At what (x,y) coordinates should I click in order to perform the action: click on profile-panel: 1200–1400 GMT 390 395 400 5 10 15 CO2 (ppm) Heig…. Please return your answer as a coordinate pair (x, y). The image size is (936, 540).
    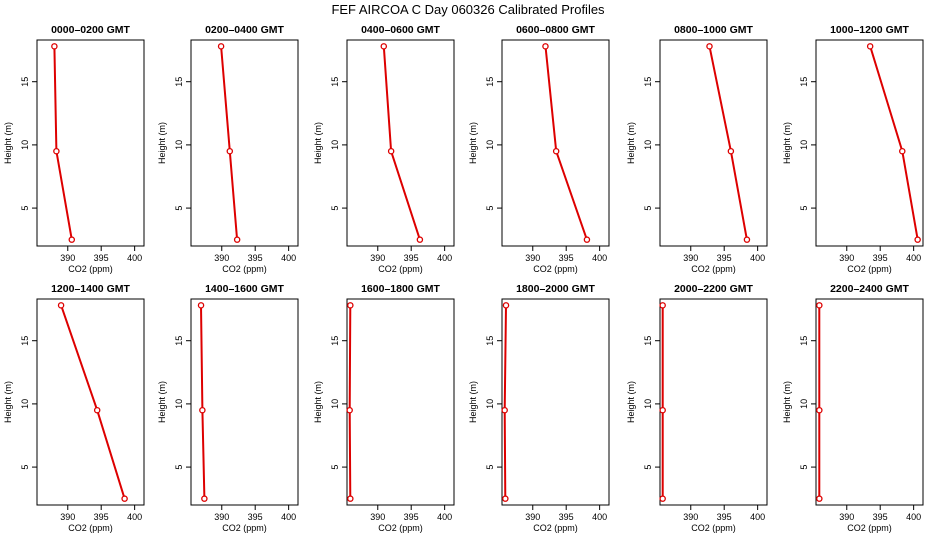
    Looking at the image, I should click on (74, 408).